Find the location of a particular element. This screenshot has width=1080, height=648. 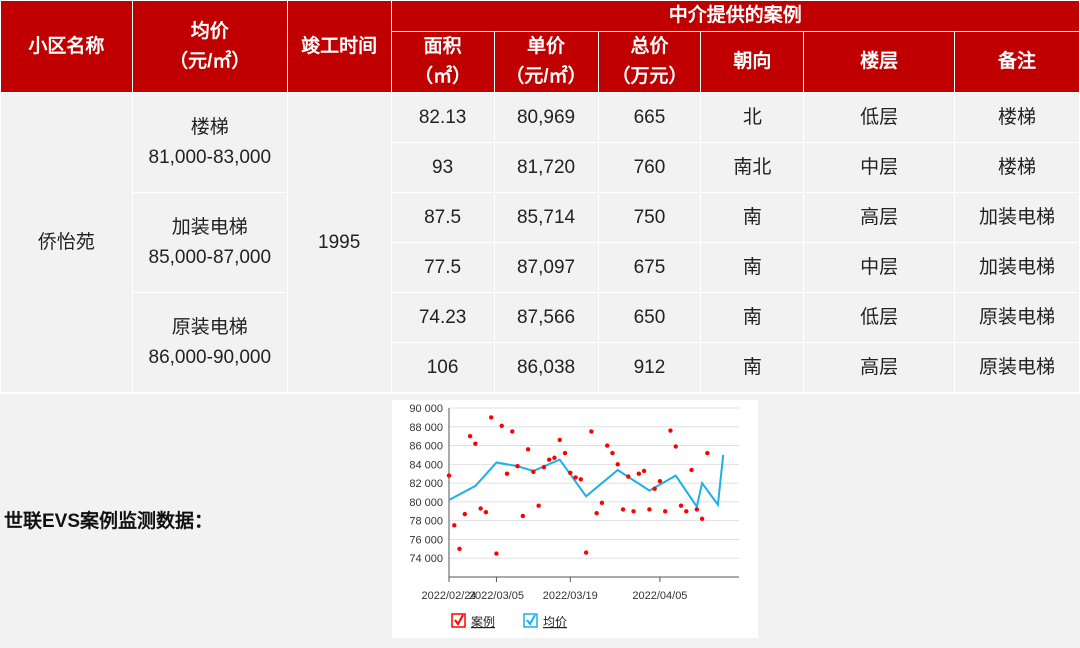

y-tick-label: 86 000 is located at coordinates (426, 447).